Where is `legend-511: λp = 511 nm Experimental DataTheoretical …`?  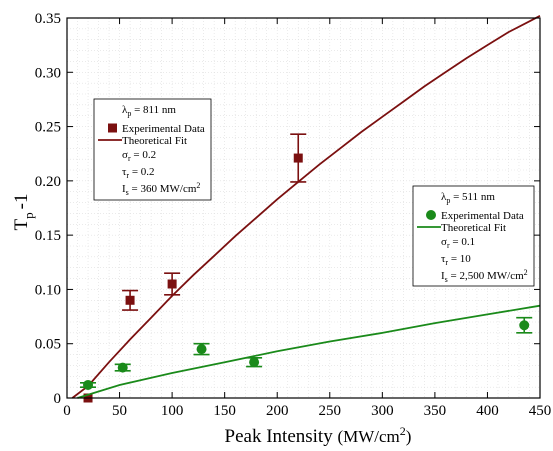 legend-511: λp = 511 nm Experimental DataTheoretical … is located at coordinates (473, 236).